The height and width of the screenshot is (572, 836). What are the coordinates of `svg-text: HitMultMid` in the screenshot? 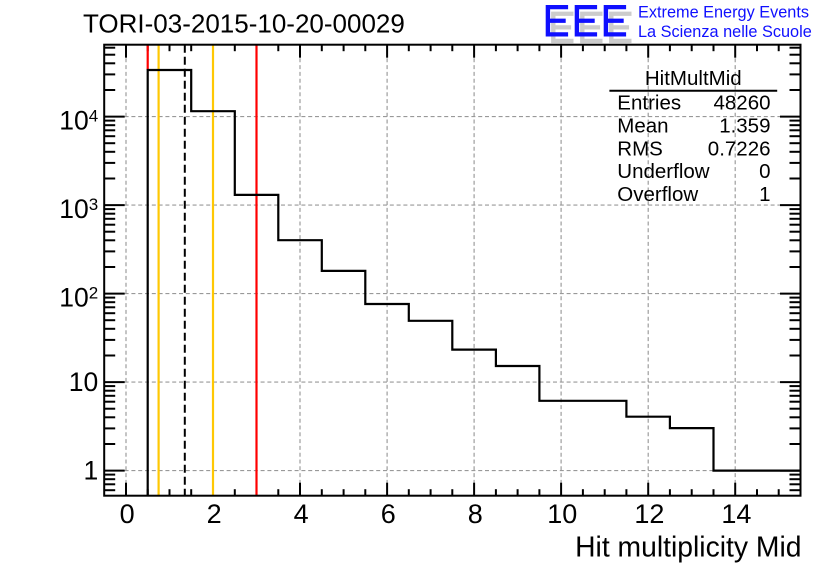 It's located at (693, 78).